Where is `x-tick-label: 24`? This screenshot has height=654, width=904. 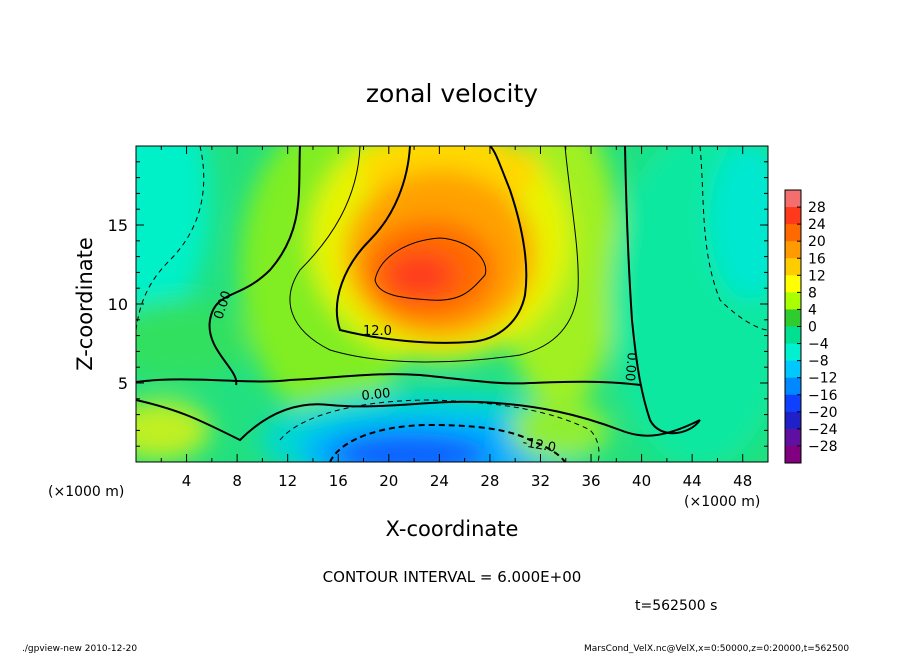 x-tick-label: 24 is located at coordinates (439, 481).